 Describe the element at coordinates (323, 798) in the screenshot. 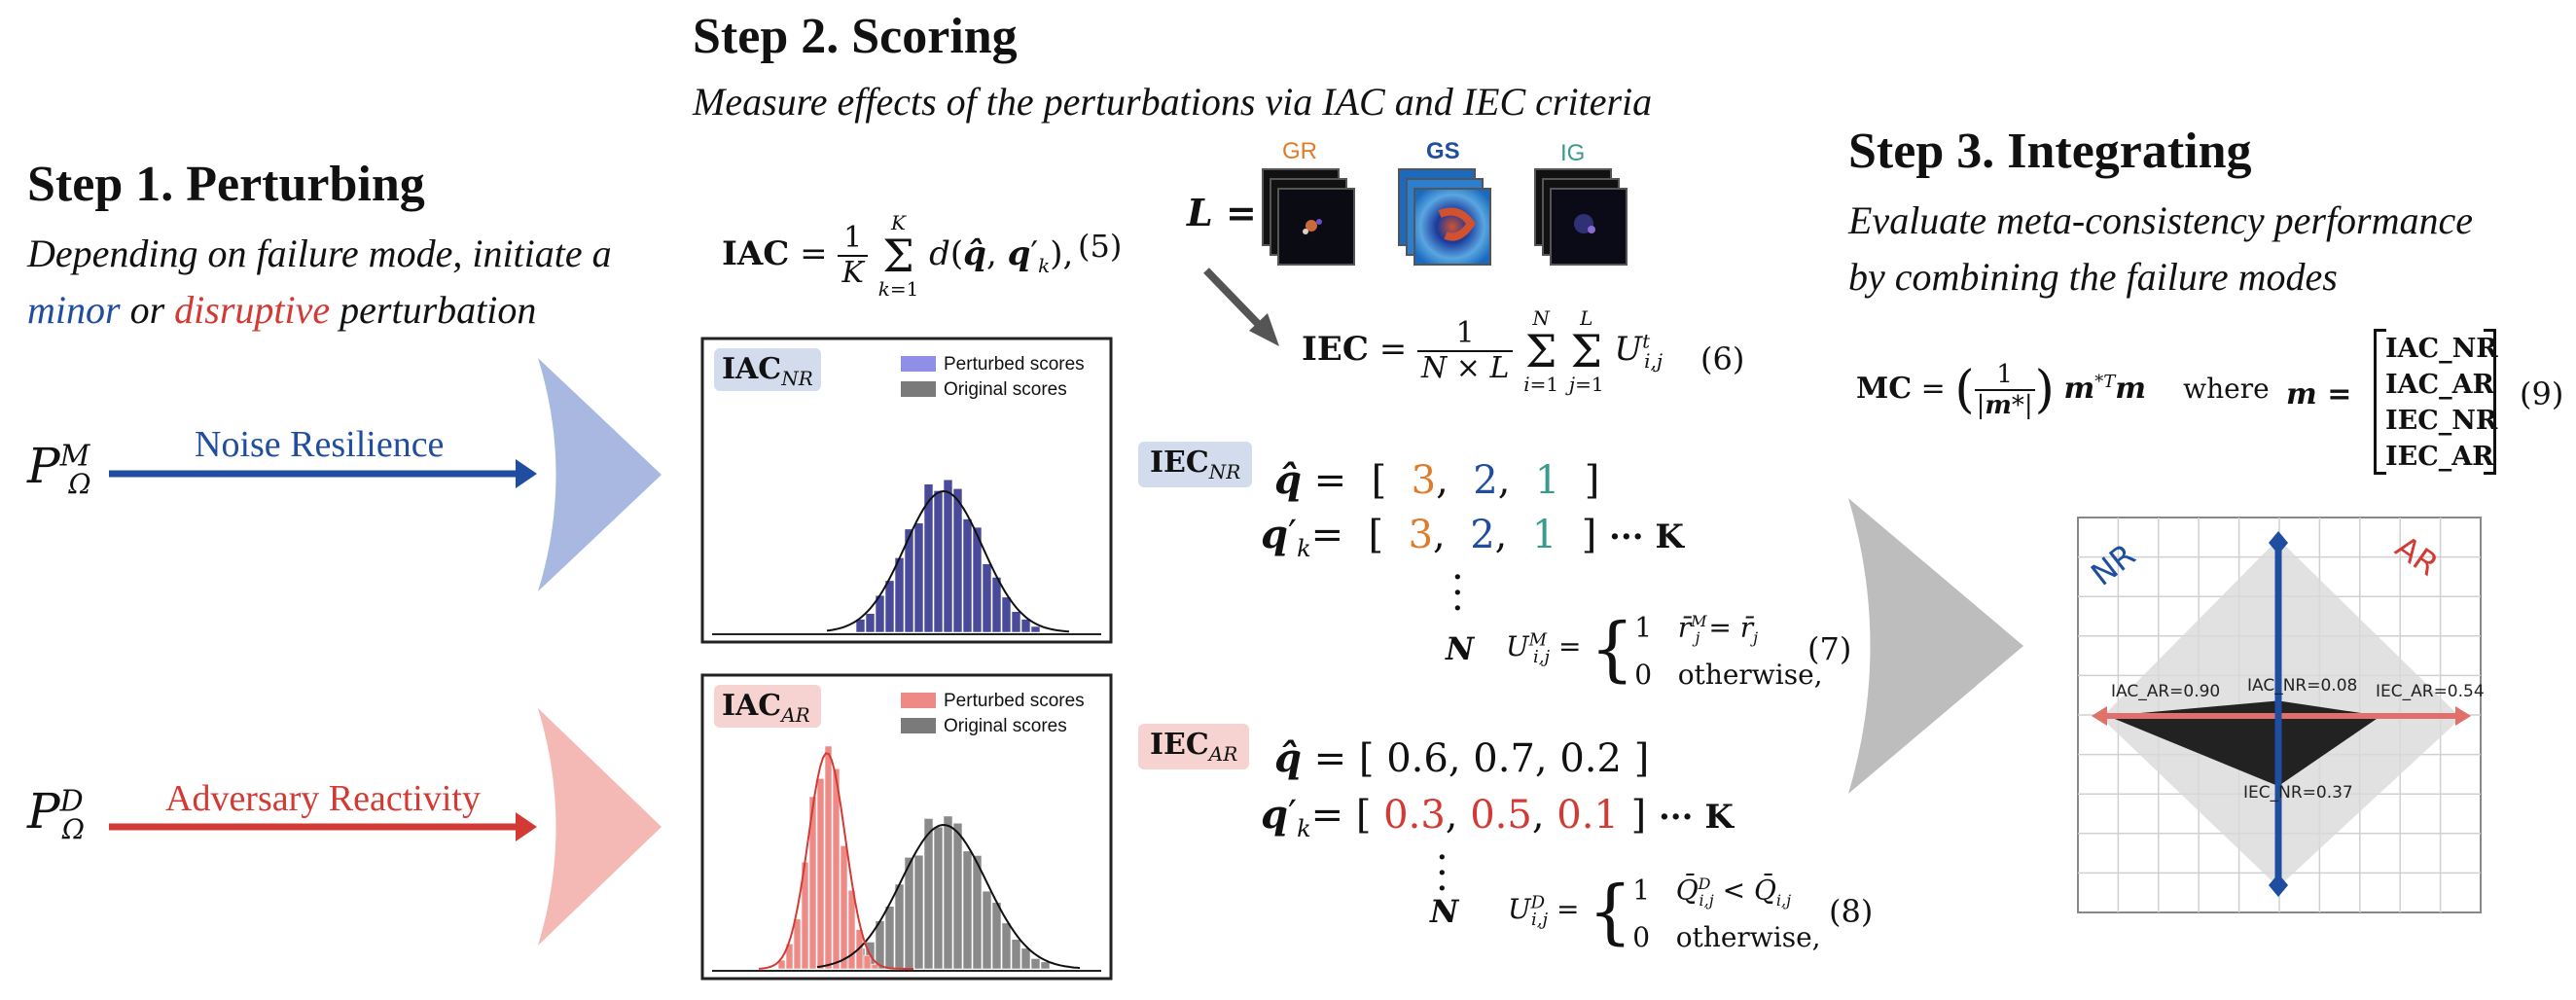

I see `adversary-reactivity-label: Adversary Reactivity` at that location.